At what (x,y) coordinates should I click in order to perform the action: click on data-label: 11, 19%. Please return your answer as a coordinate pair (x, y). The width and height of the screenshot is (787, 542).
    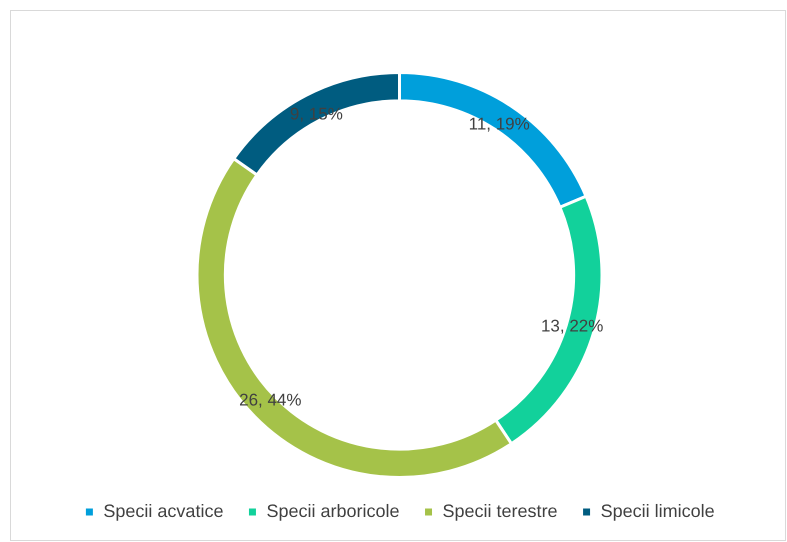
    Looking at the image, I should click on (499, 124).